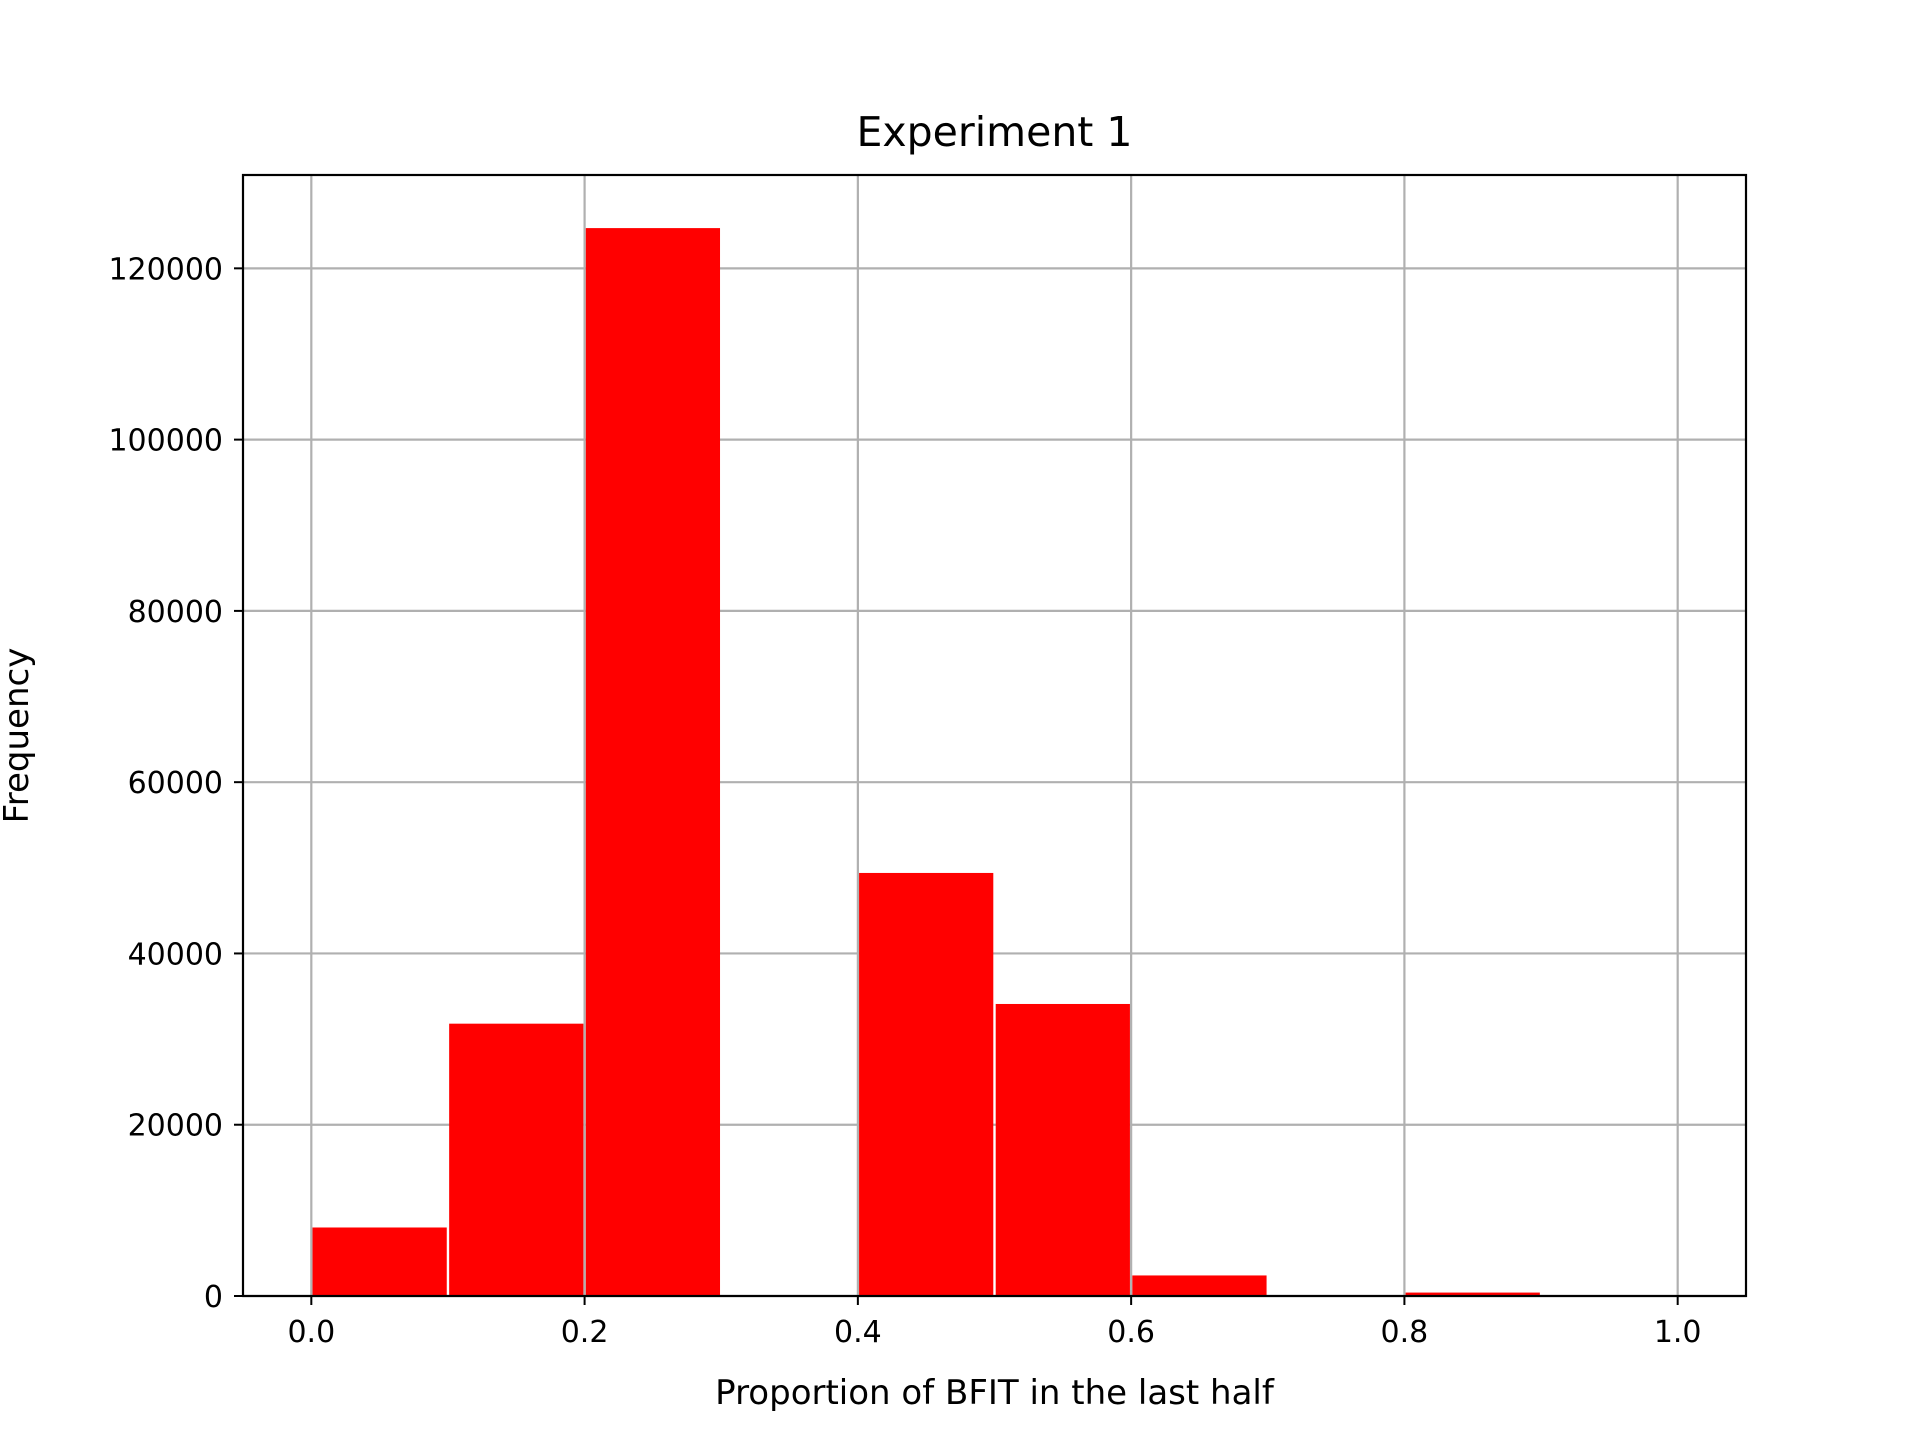 The height and width of the screenshot is (1440, 1920). I want to click on x-axis-label: Proportion of BFIT in the last half, so click(995, 1393).